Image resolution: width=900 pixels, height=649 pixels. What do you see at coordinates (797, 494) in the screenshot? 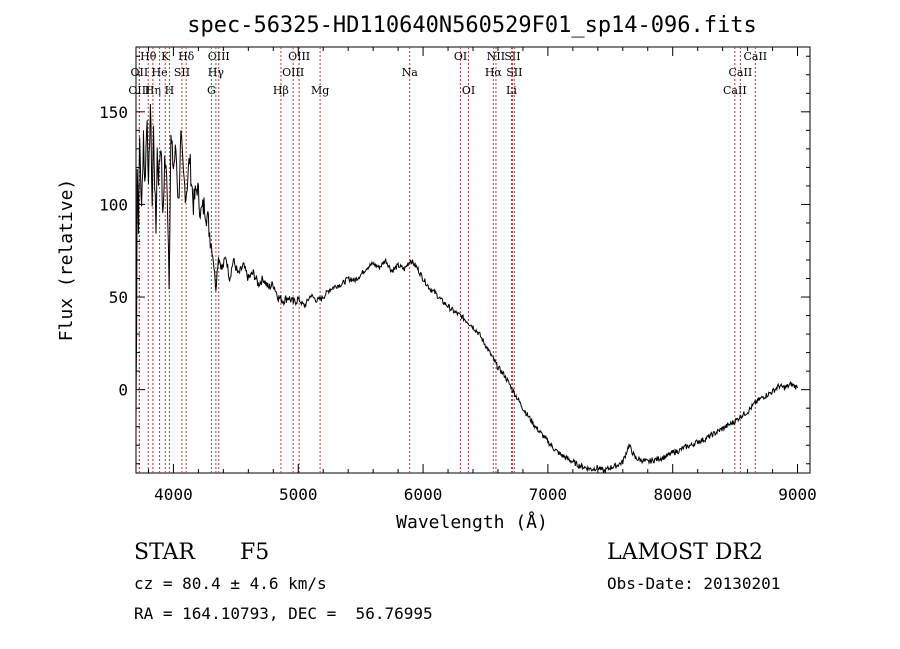
I see `x-tick-label: 9000` at bounding box center [797, 494].